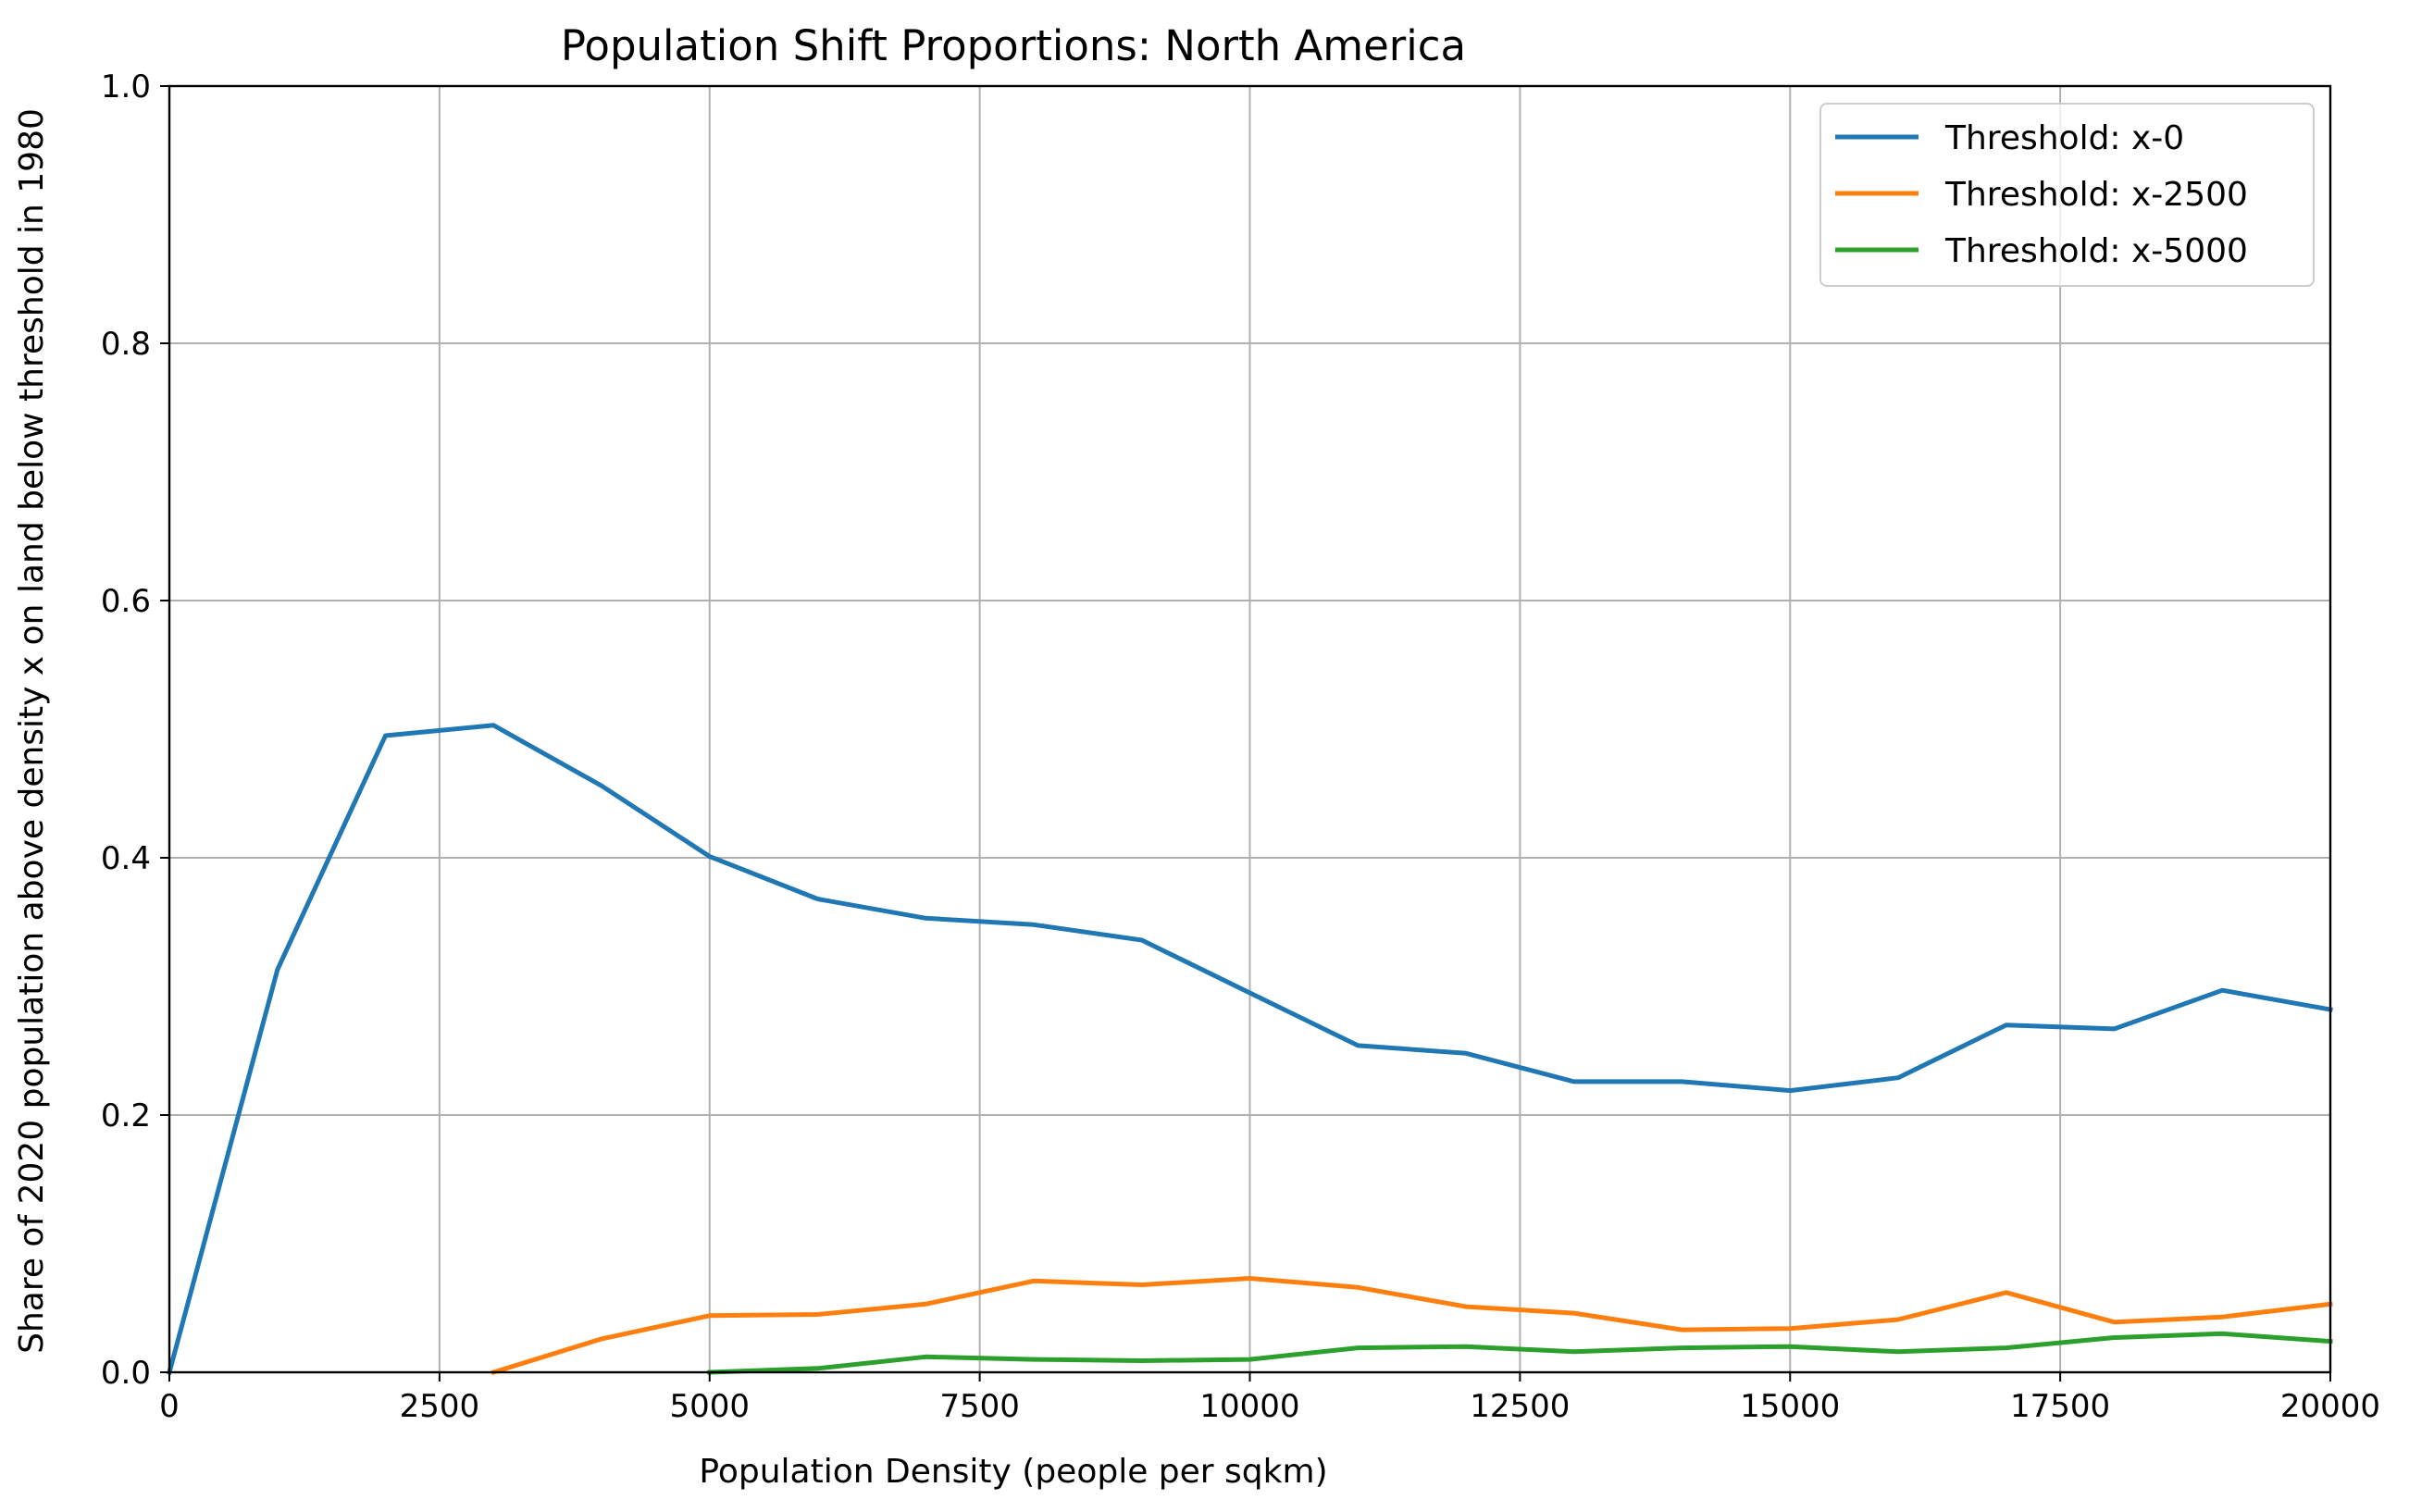 The width and height of the screenshot is (2409, 1512). I want to click on x-tick-label: 17500, so click(2060, 1406).